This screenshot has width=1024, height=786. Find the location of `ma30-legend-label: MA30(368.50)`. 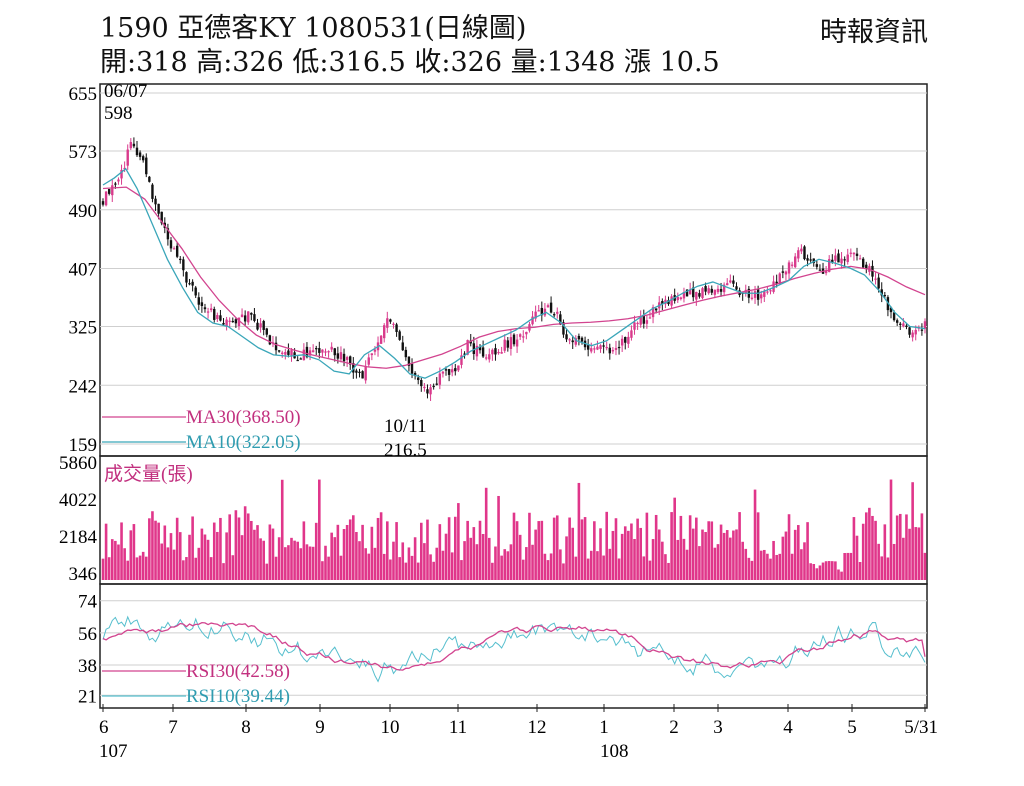

ma30-legend-label: MA30(368.50) is located at coordinates (243, 417).